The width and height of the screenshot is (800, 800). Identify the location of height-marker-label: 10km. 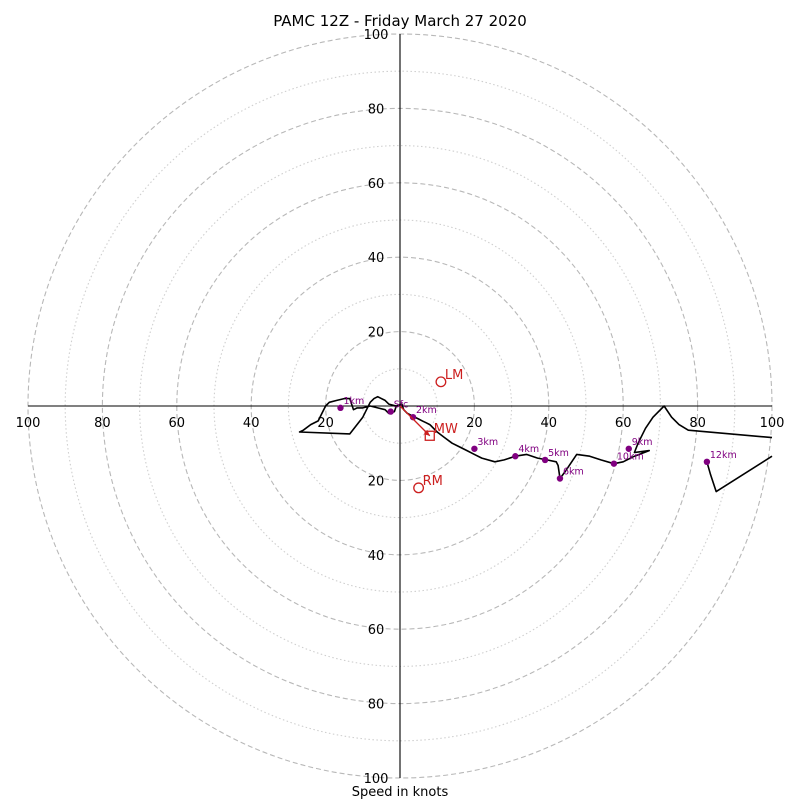
(630, 457).